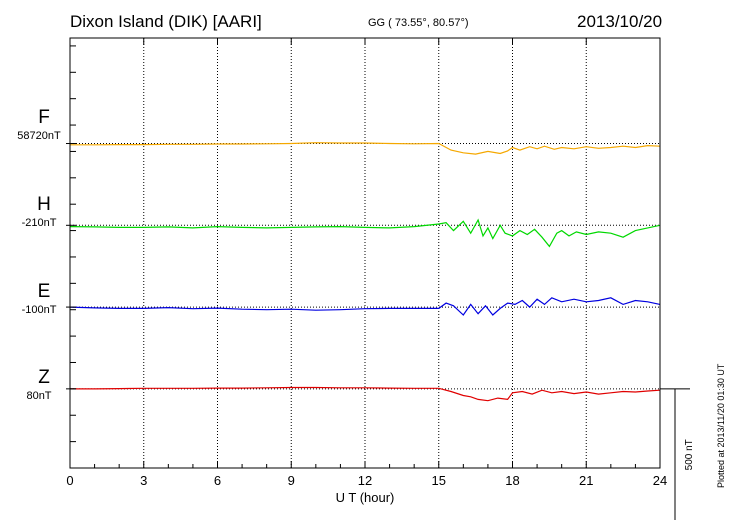 This screenshot has height=520, width=730. I want to click on label-E: E, so click(44, 291).